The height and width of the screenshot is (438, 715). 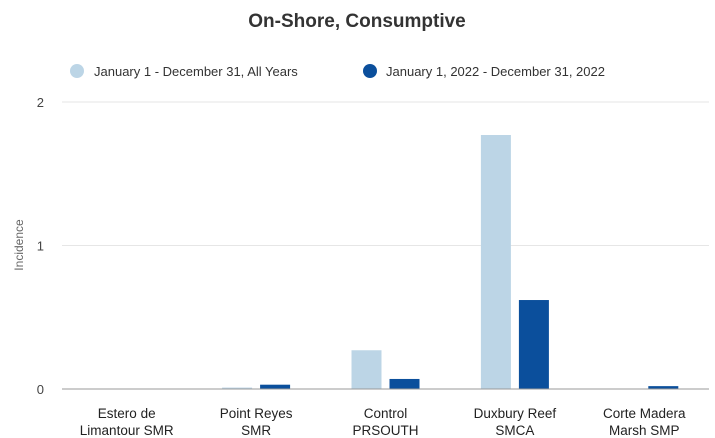 I want to click on x-category-label: Limantour SMR, so click(x=127, y=430).